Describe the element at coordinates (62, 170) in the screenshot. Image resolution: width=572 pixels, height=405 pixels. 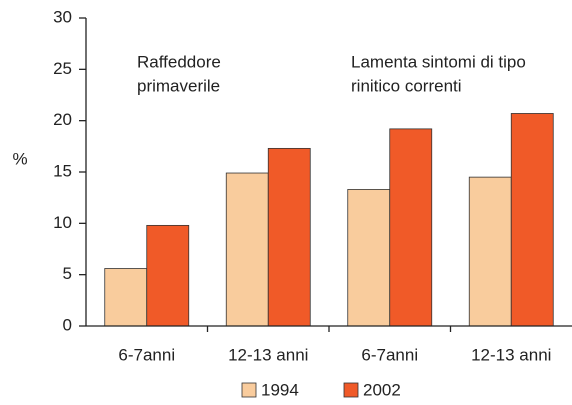
I see `y-tick-label: 15` at that location.